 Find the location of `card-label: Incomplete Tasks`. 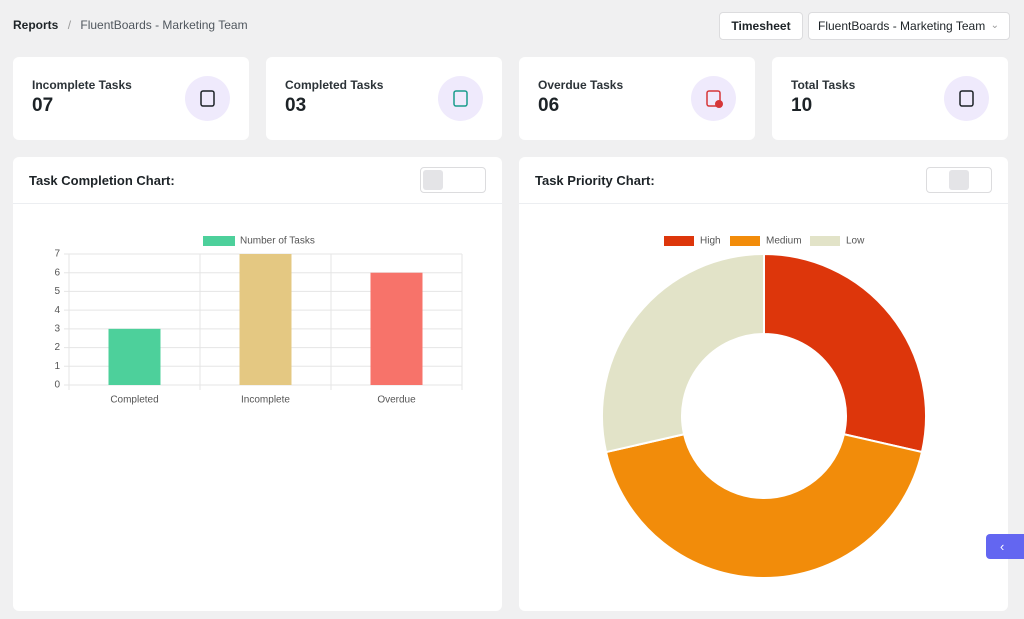

card-label: Incomplete Tasks is located at coordinates (82, 85).